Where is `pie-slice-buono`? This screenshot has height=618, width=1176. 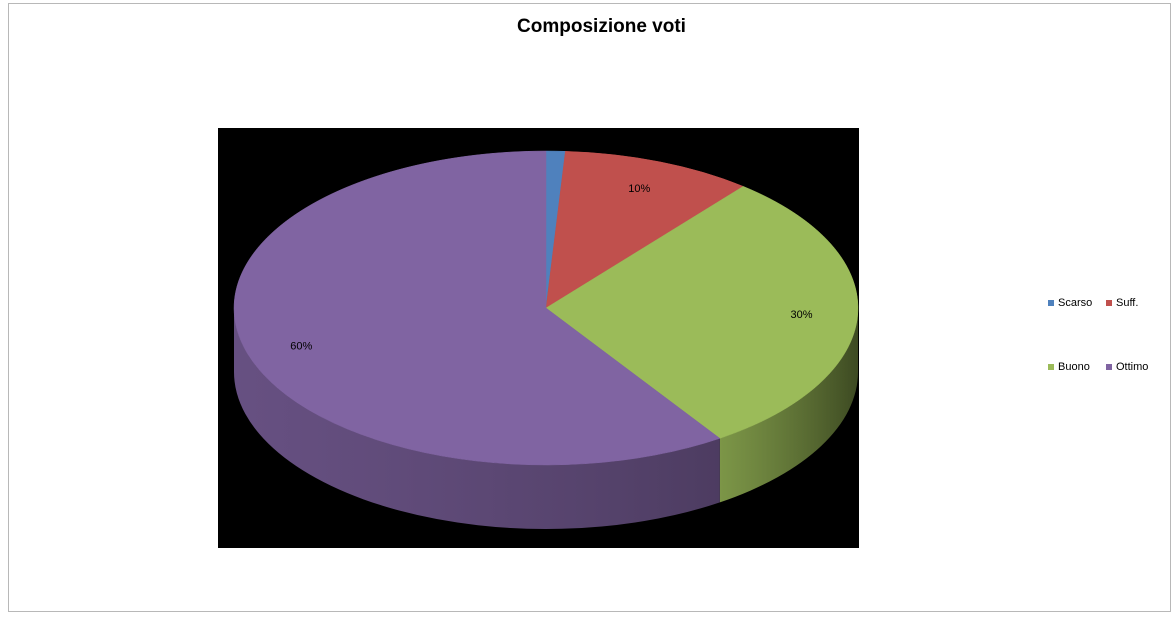 pie-slice-buono is located at coordinates (702, 312).